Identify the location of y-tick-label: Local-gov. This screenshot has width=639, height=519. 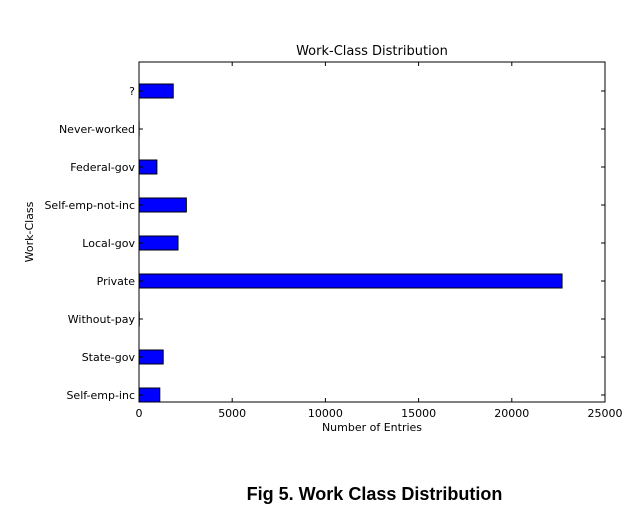
(108, 243).